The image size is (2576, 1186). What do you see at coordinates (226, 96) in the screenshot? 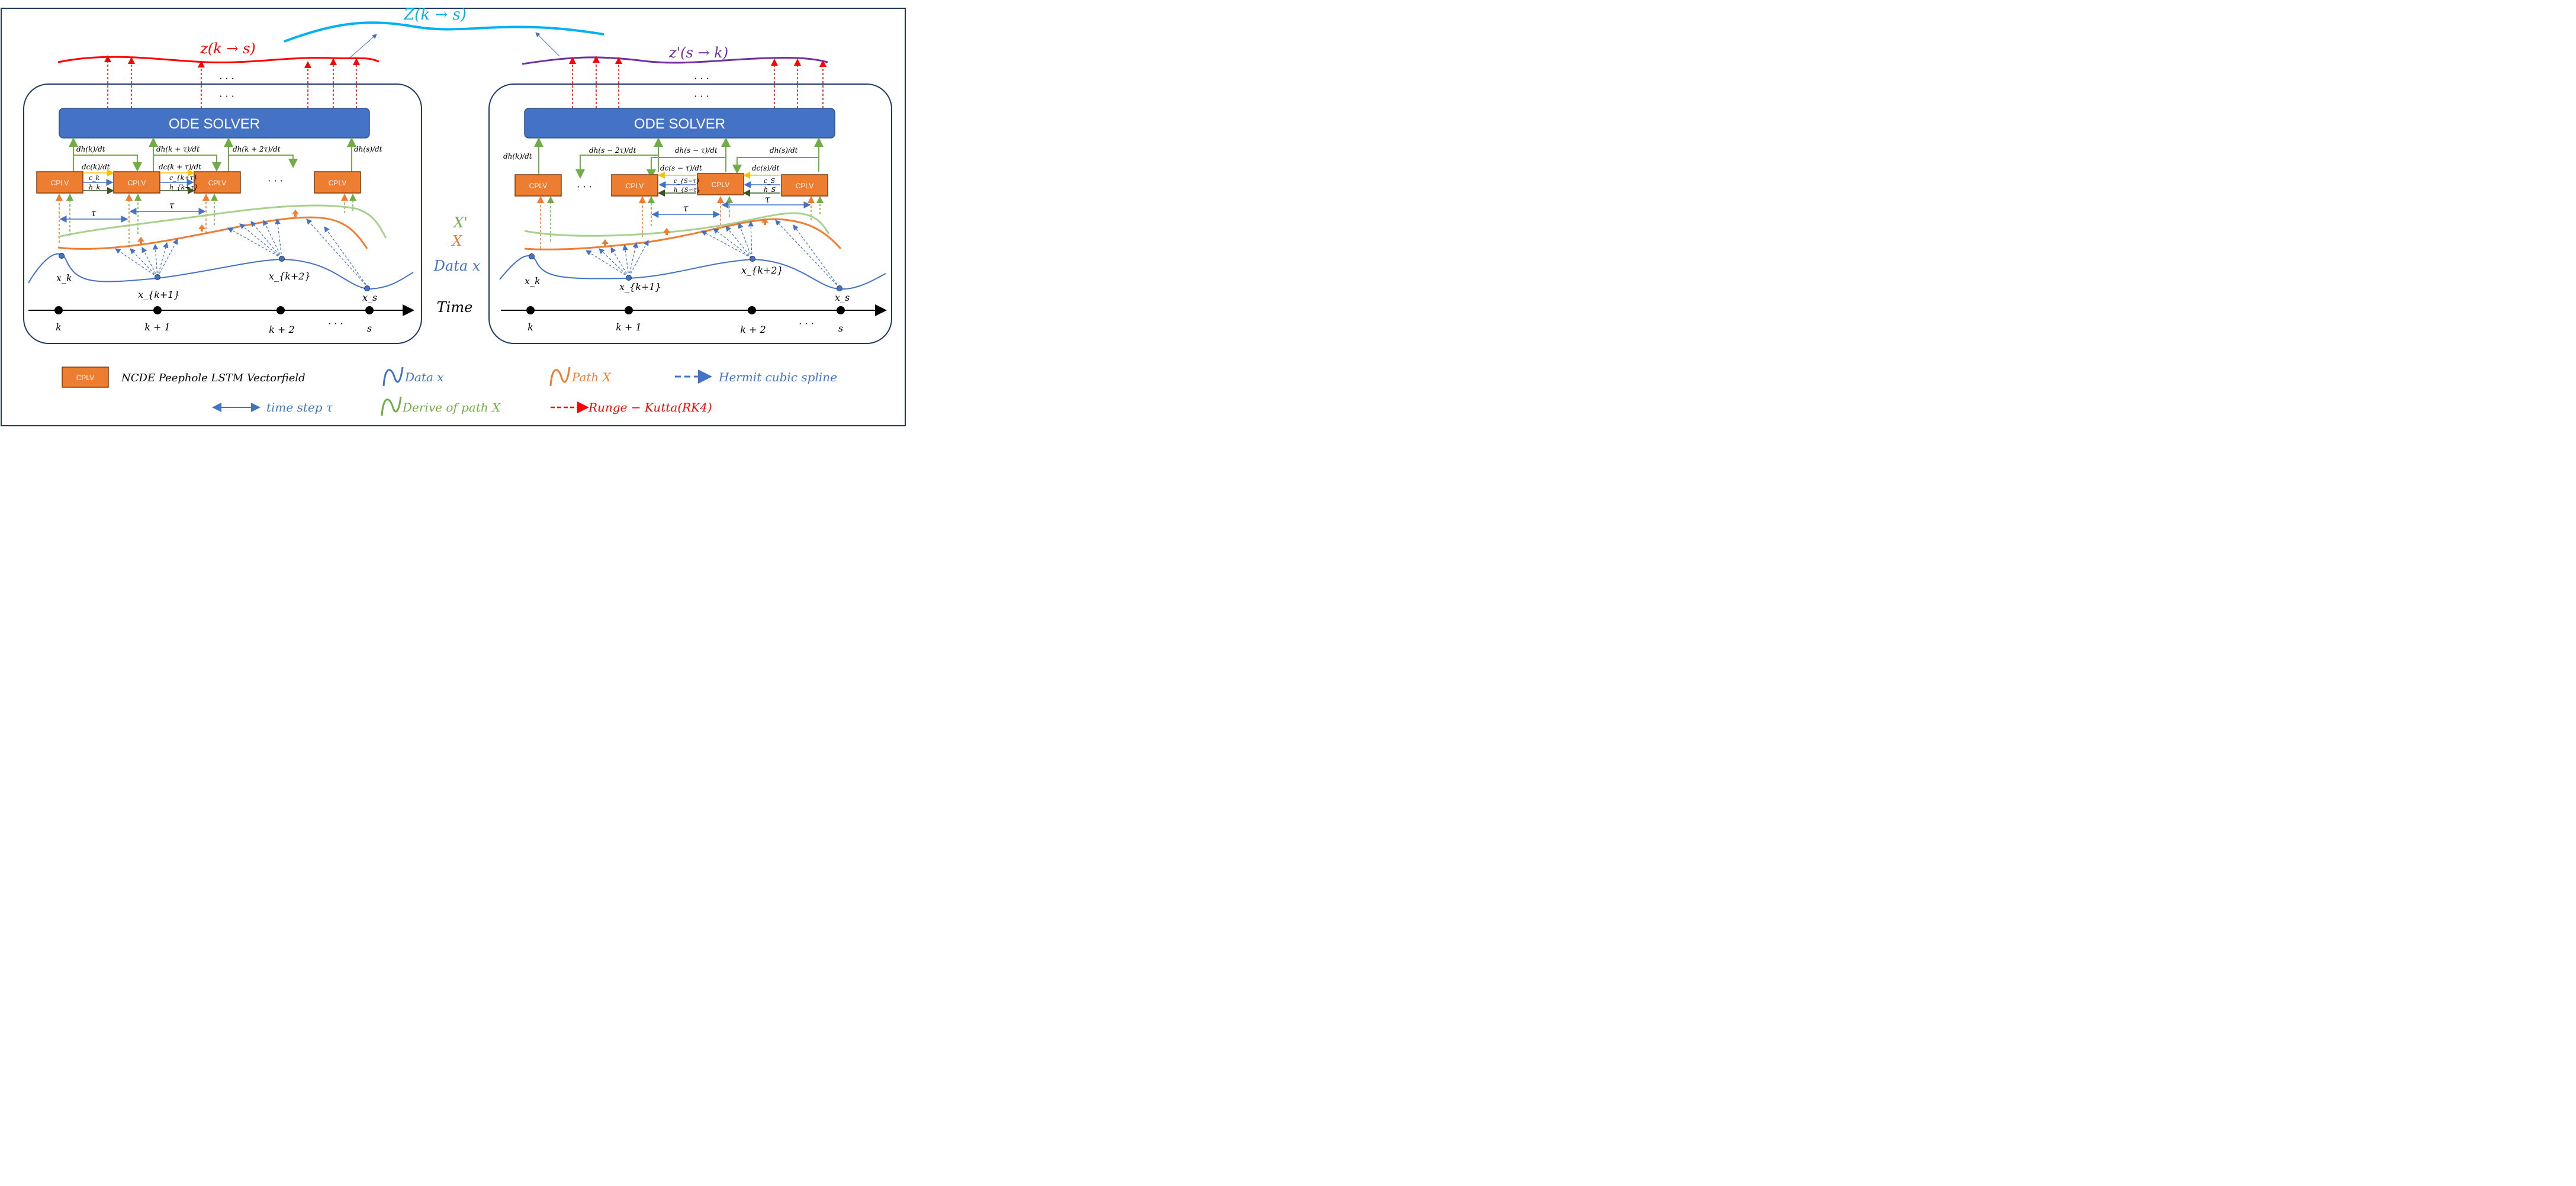
I see `dots-left-2: · · ·` at bounding box center [226, 96].